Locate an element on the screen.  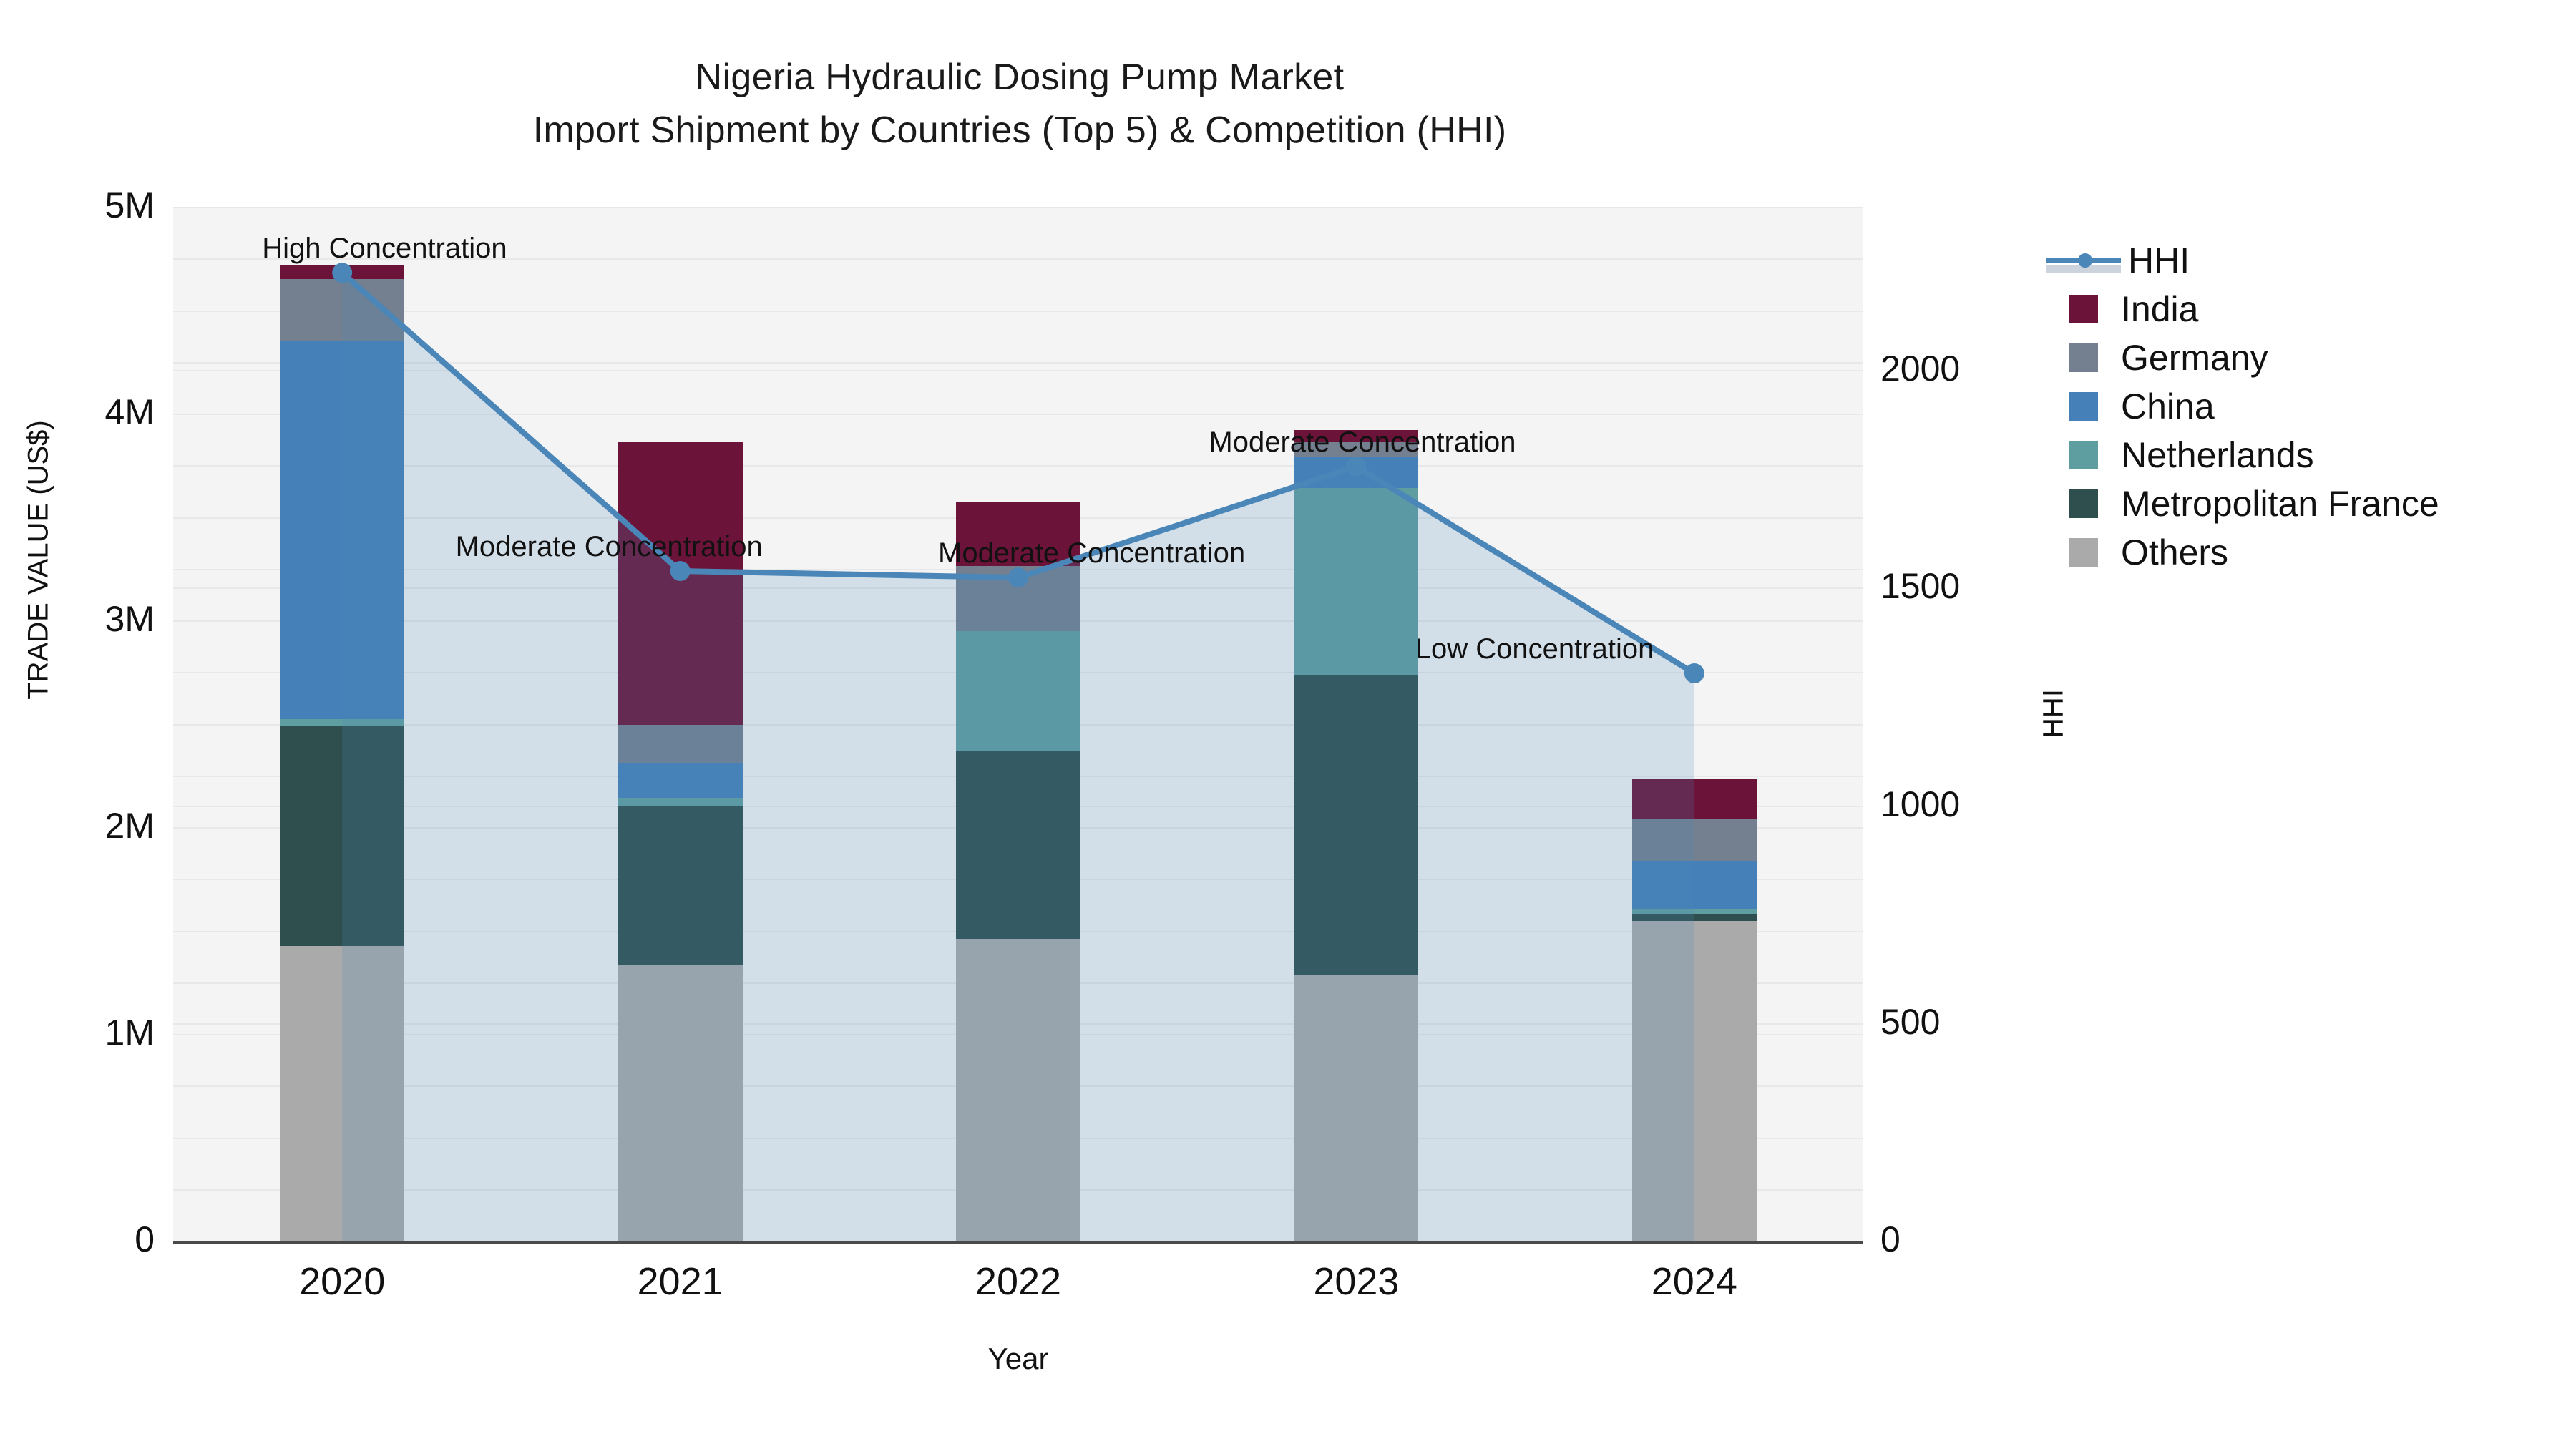
y-axis-right-title: HHI is located at coordinates (2053, 713).